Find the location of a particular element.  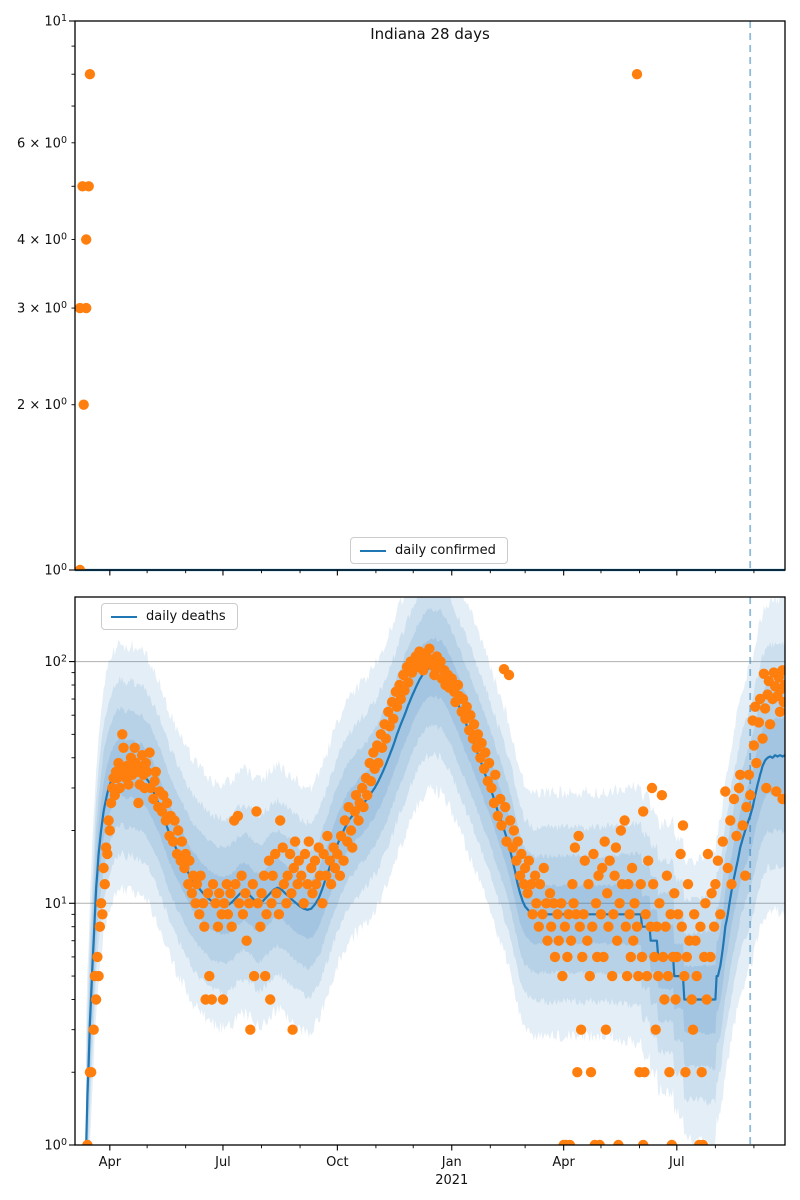

x-tick-label: Jul is located at coordinates (676, 1162).